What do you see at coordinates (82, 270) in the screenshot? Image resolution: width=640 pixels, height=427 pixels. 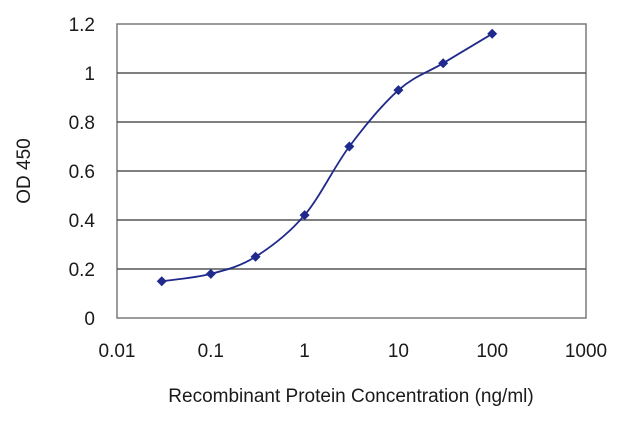 I see `y-tick-label-1: 0.2` at bounding box center [82, 270].